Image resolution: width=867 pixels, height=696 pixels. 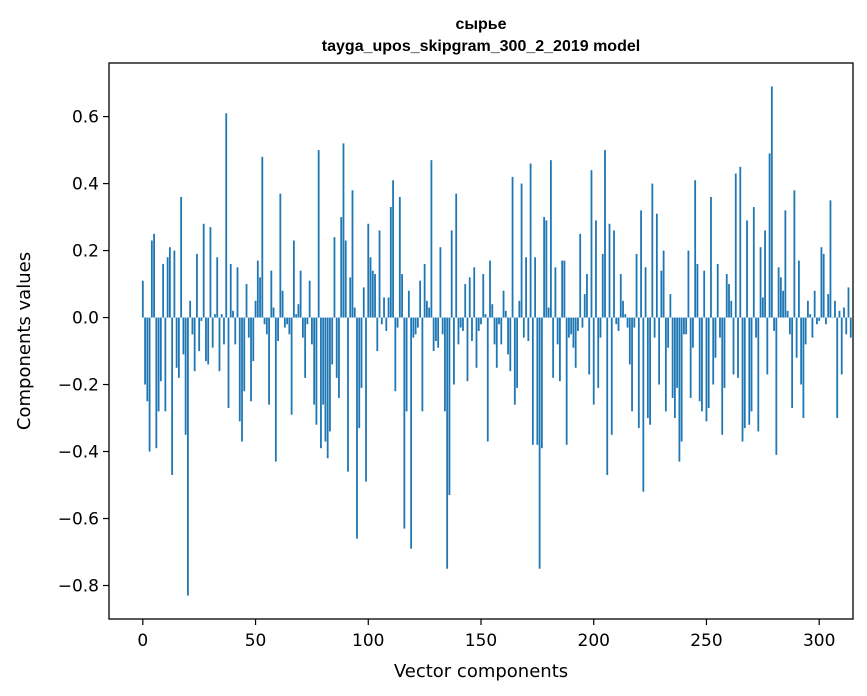 What do you see at coordinates (594, 641) in the screenshot?
I see `x-tick-label: 200` at bounding box center [594, 641].